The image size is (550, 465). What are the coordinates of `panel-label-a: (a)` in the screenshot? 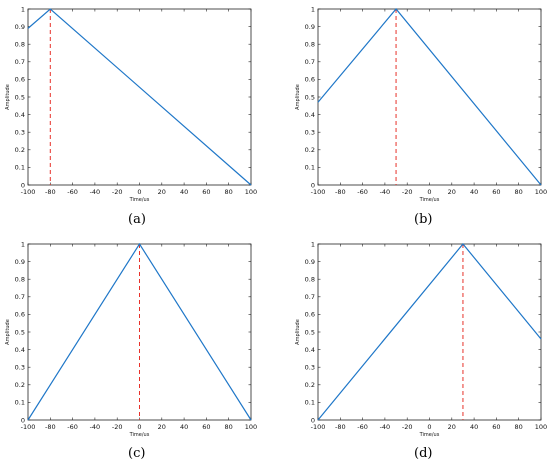 It's located at (137, 219).